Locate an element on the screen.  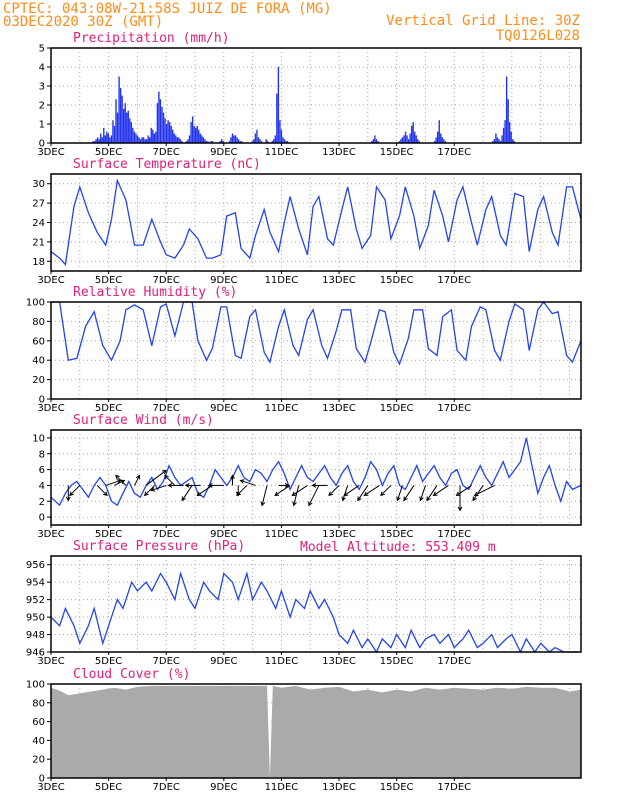
header-line2-left: 03DEC2020 30Z (GMT) is located at coordinates (83, 22).